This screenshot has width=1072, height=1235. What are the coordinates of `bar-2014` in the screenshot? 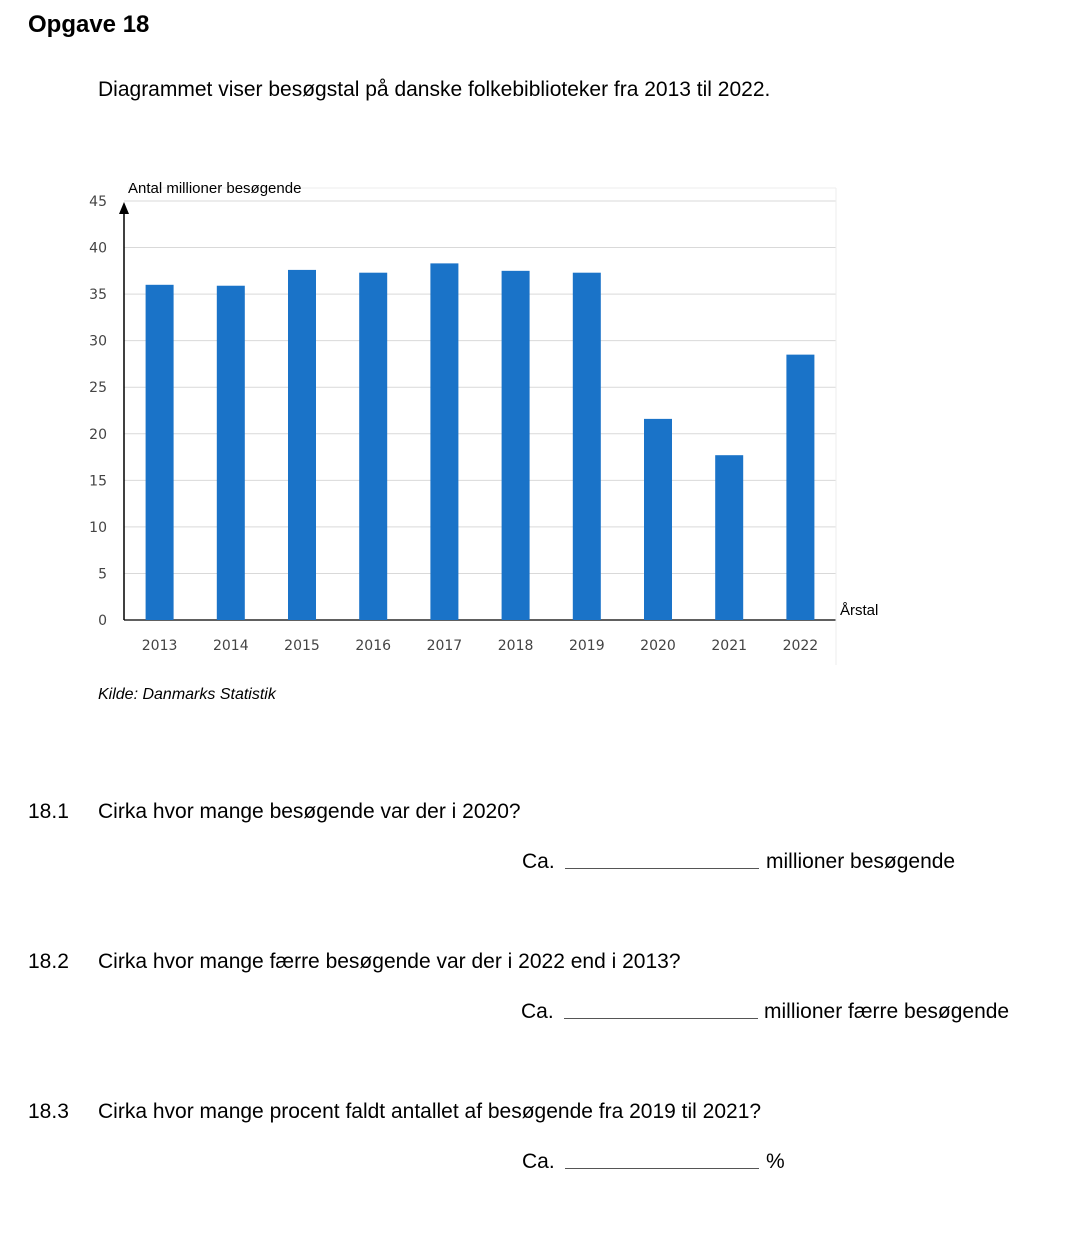 It's located at (230, 452).